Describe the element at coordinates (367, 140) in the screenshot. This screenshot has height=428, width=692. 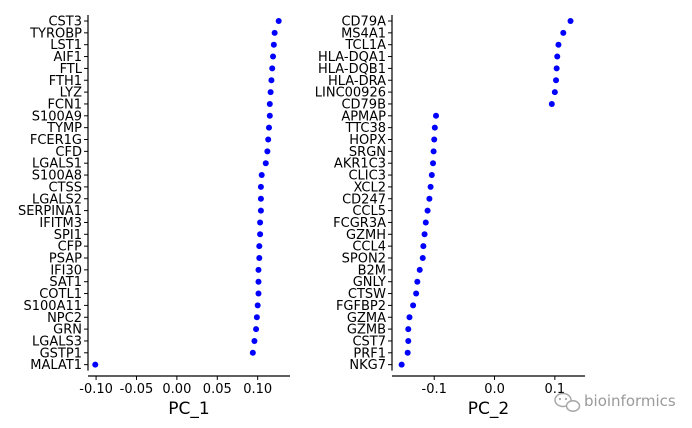
I see `pc2-gene-label: HOPX` at that location.